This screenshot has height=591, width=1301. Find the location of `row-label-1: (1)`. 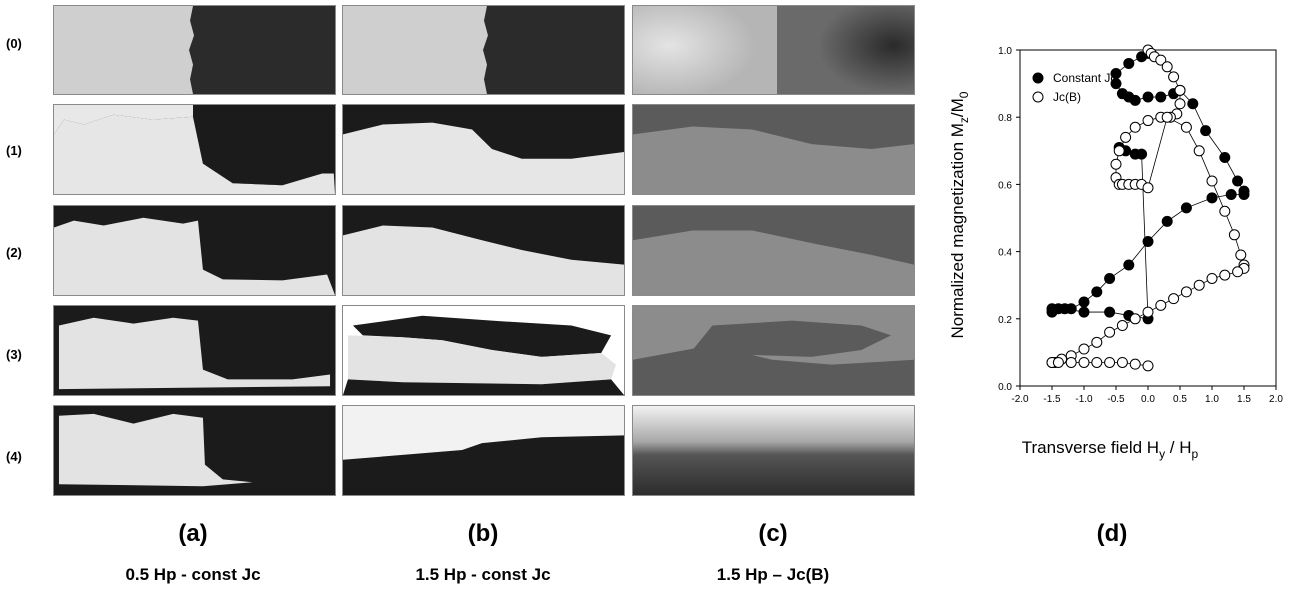

row-label-1: (1) is located at coordinates (14, 150).